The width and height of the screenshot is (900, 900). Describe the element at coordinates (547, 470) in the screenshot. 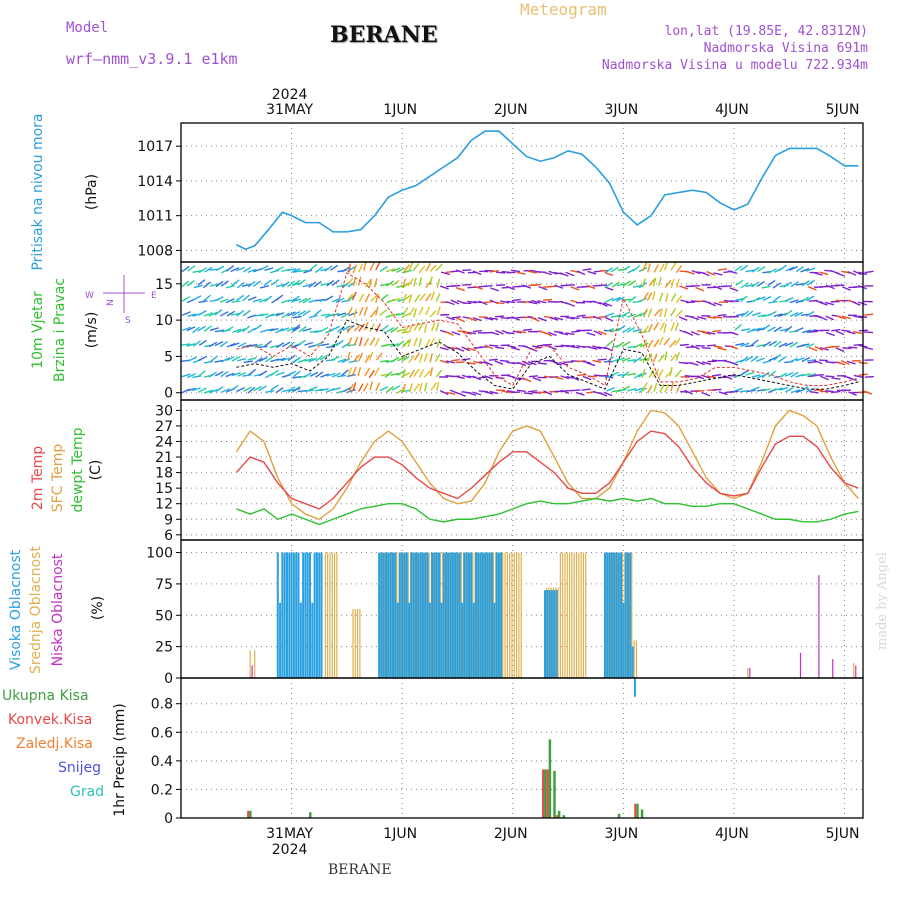

I see `t2m-line` at that location.